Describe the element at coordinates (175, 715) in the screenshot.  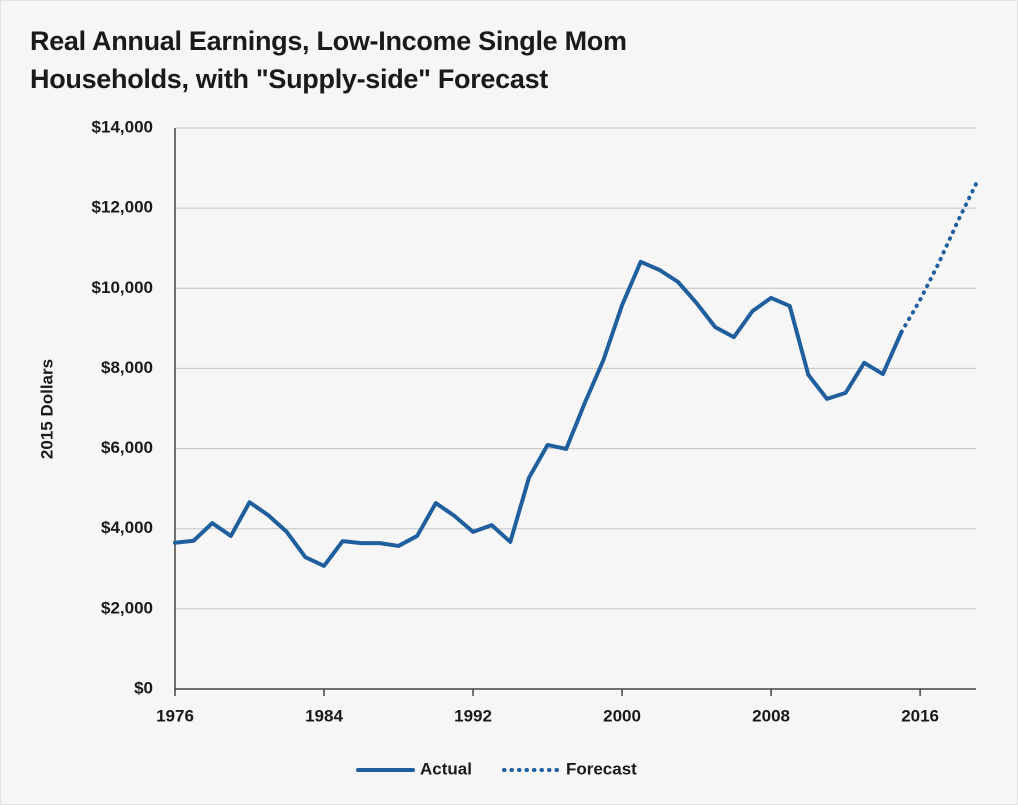
I see `x-tick-label: 1976` at that location.